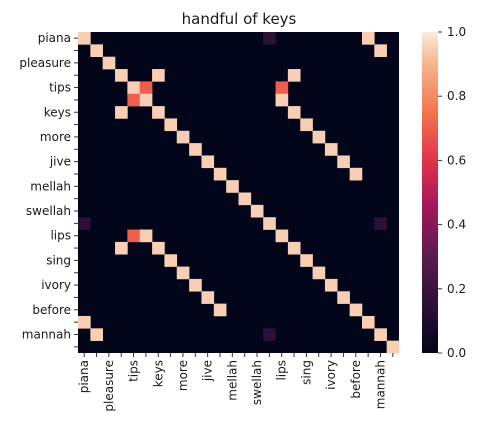  I want to click on y-tick-label: keys, so click(57, 112).